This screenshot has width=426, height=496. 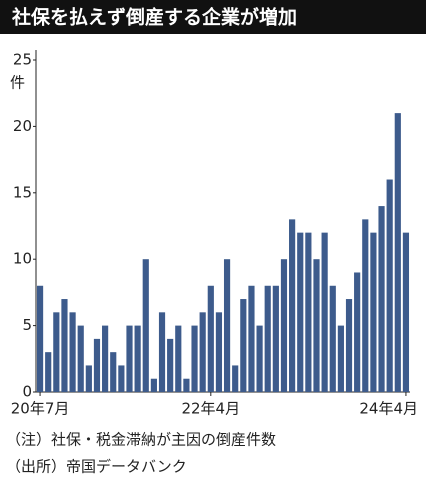 What do you see at coordinates (96, 467) in the screenshot?
I see `note: （出所）帝国データバンク` at bounding box center [96, 467].